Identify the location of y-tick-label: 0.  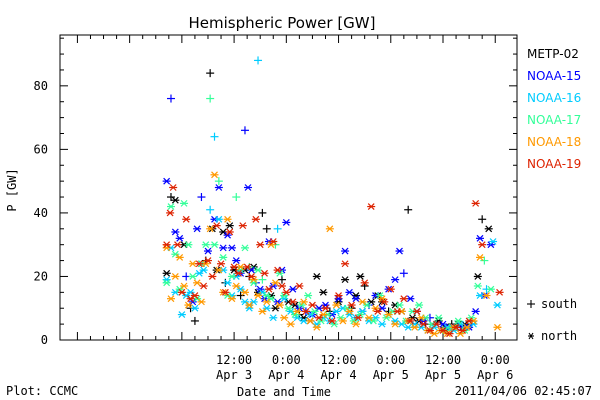
(44, 340).